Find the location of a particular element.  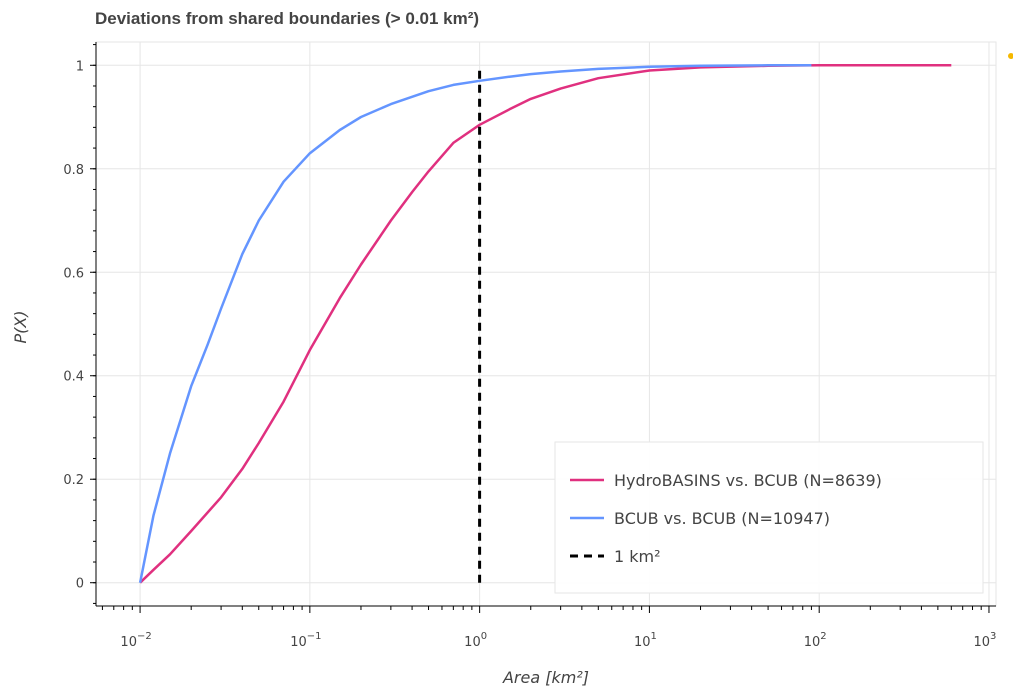

x-tick-label-4: 10² is located at coordinates (815, 640).